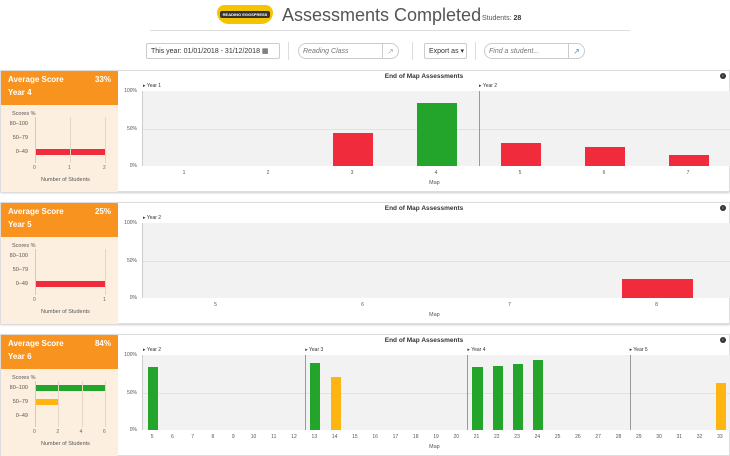 This screenshot has height=456, width=730. Describe the element at coordinates (152, 86) in the screenshot. I see `year-marker-label: ▸ Year 1` at that location.